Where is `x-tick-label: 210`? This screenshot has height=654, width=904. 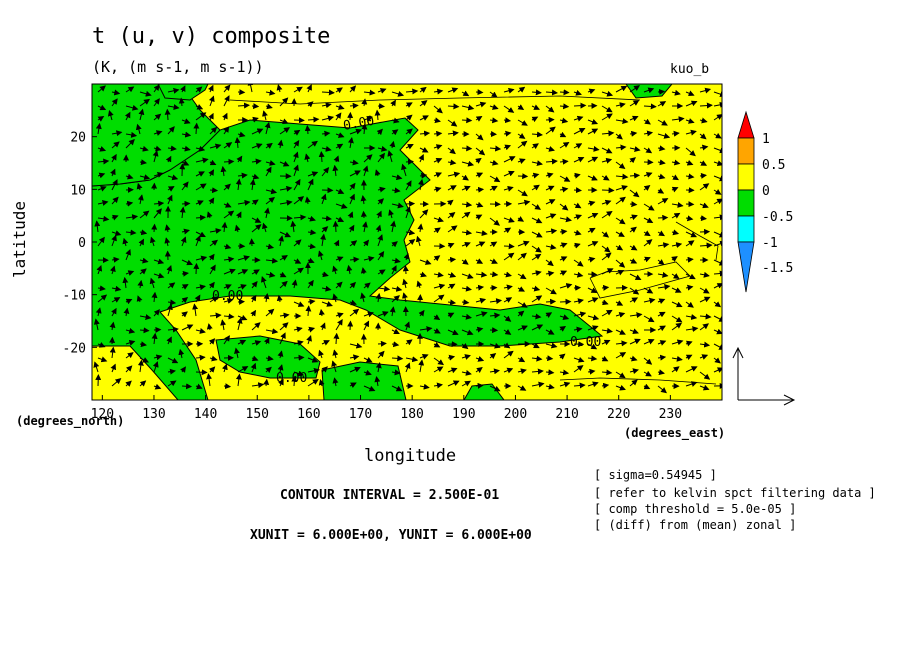 x-tick-label: 210 is located at coordinates (566, 414).